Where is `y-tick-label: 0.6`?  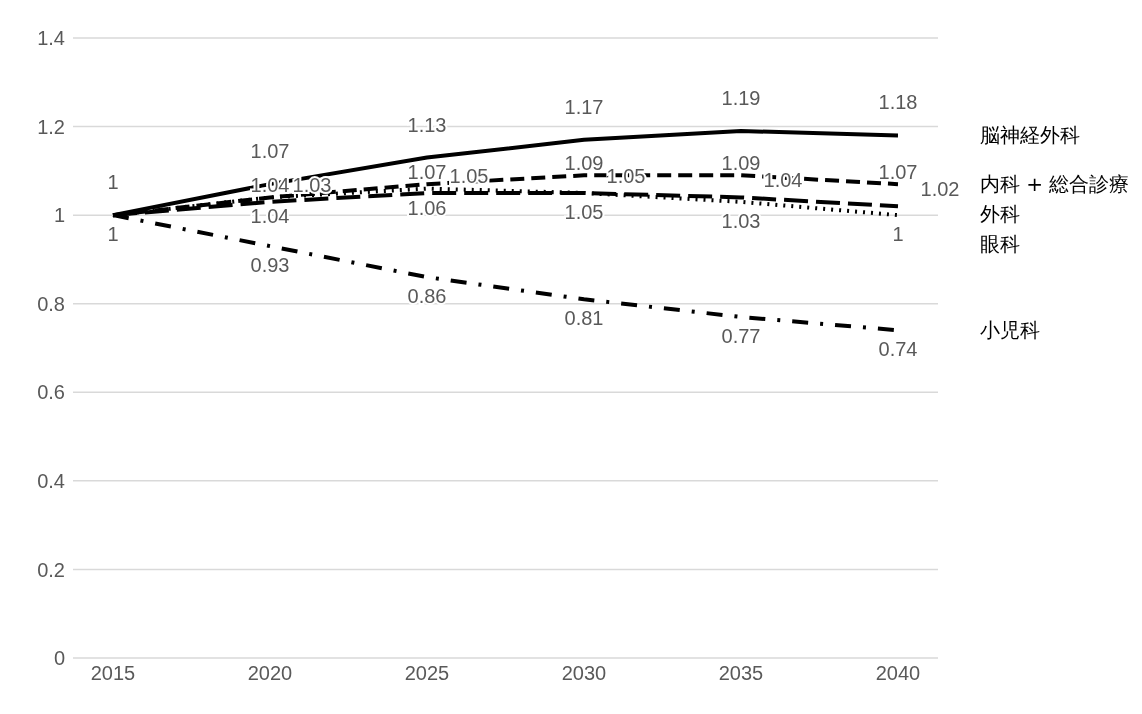
y-tick-label: 0.6 is located at coordinates (51, 392).